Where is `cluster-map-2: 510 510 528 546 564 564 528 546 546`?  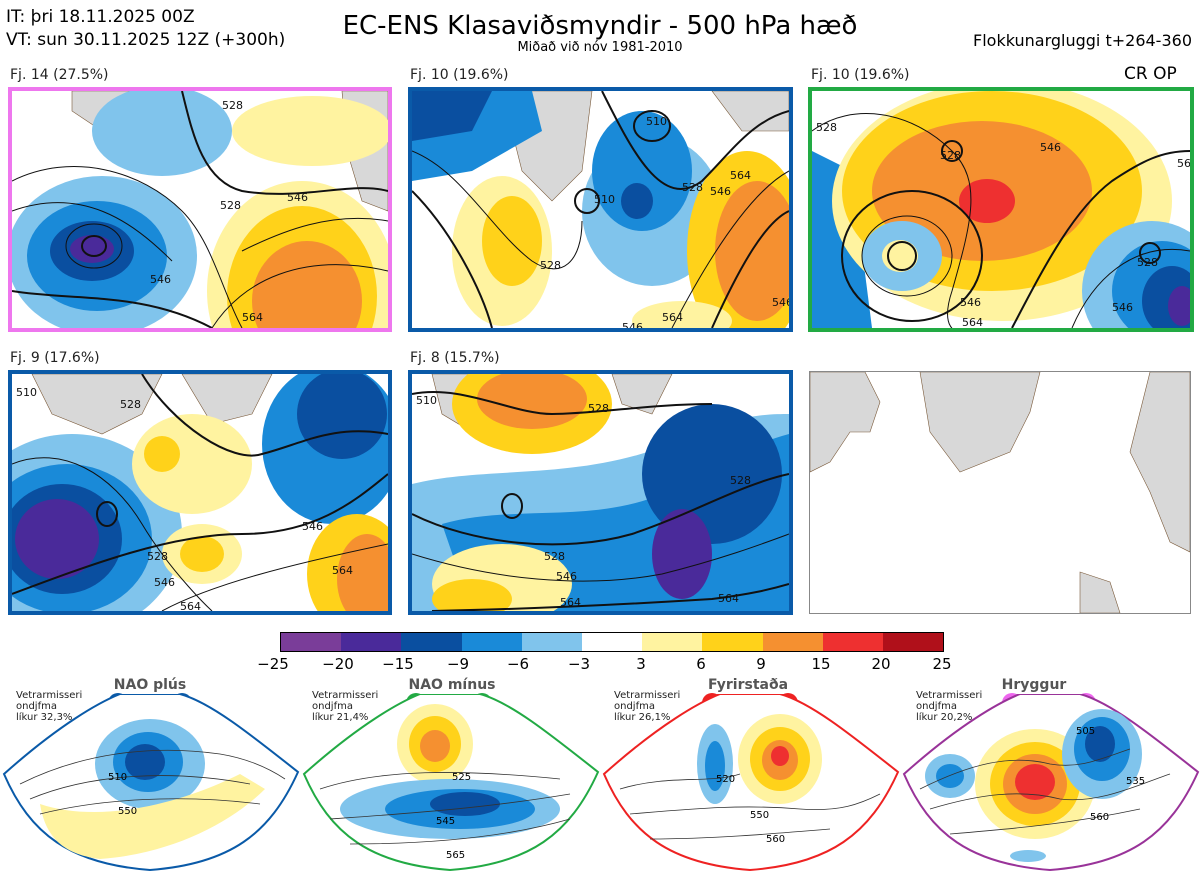 cluster-map-2: 510 510 528 546 564 564 528 546 546 is located at coordinates (600, 209).